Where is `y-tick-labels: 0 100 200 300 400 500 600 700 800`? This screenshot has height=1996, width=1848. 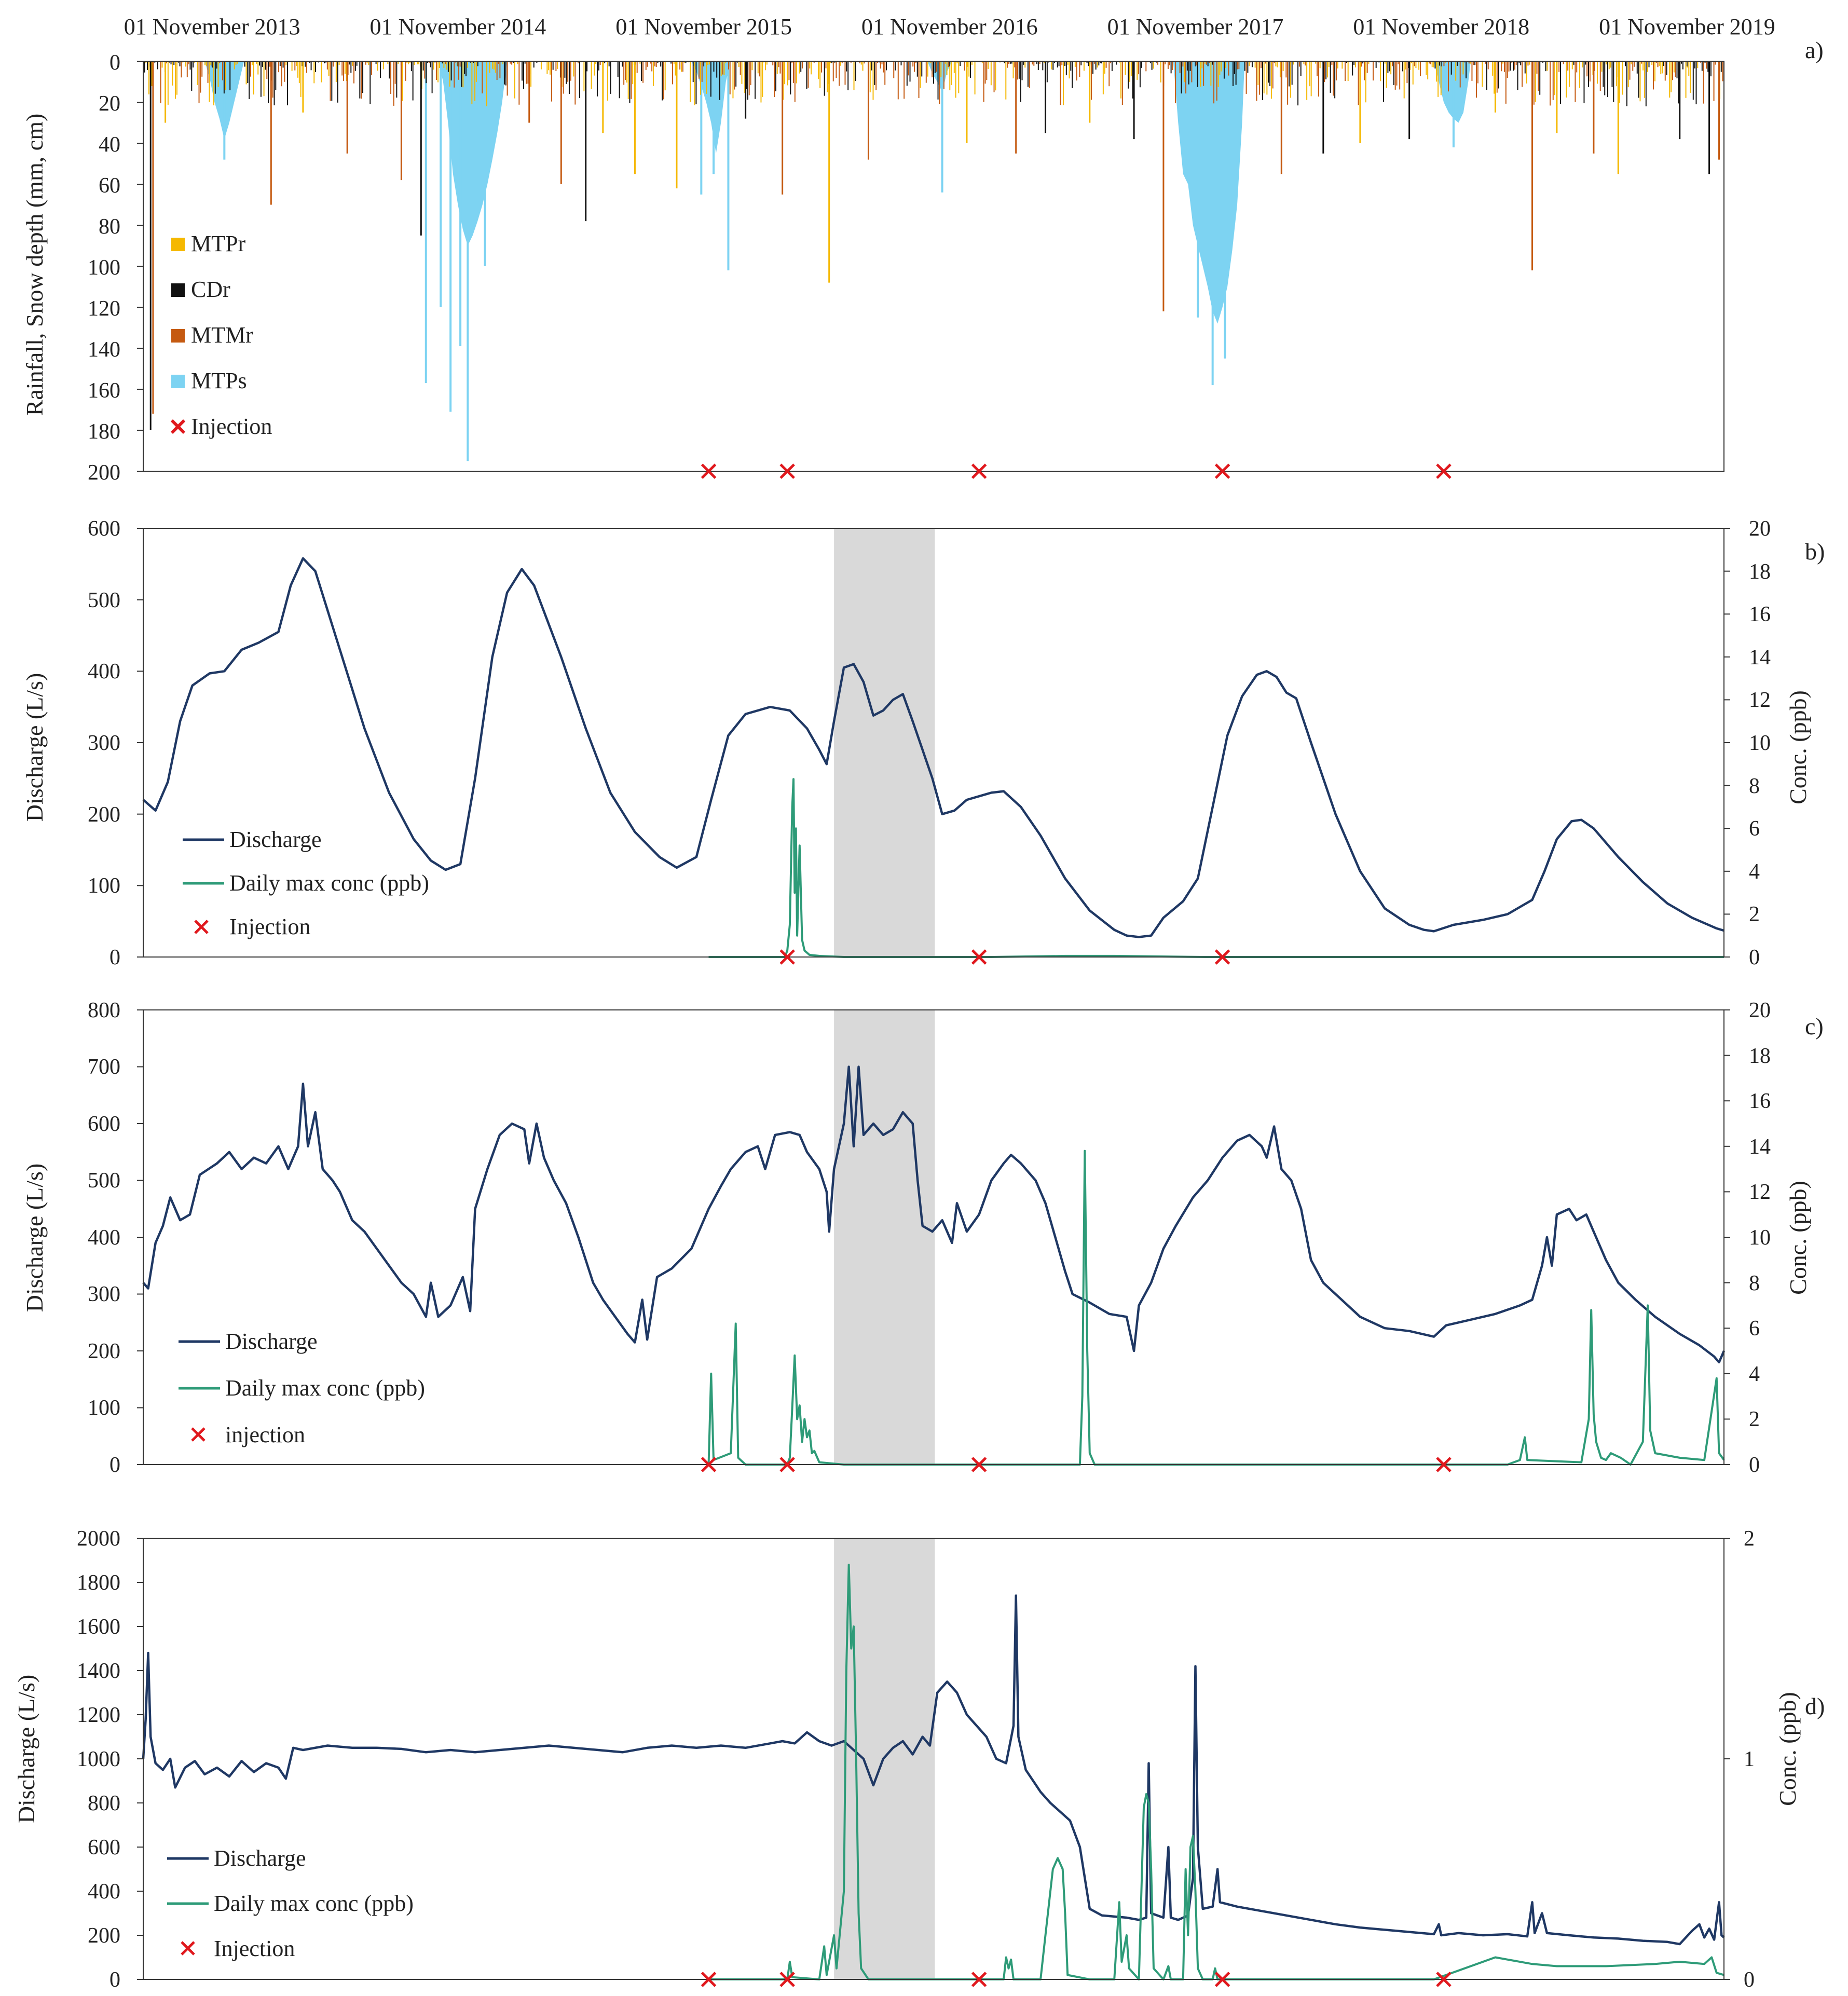 y-tick-labels: 0 100 200 300 400 500 600 700 800 is located at coordinates (104, 1238).